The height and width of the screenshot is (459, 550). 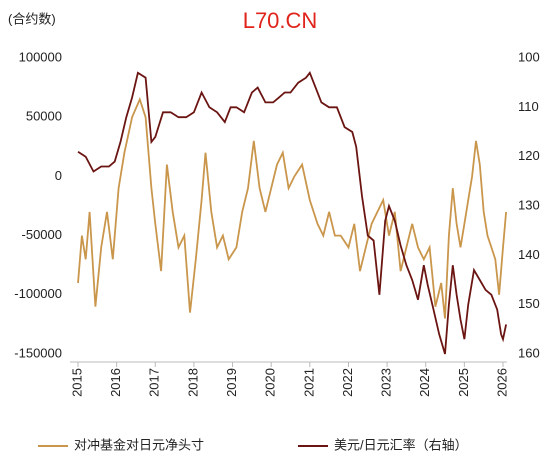 I want to click on x-tick-label: 2015, so click(x=76, y=382).